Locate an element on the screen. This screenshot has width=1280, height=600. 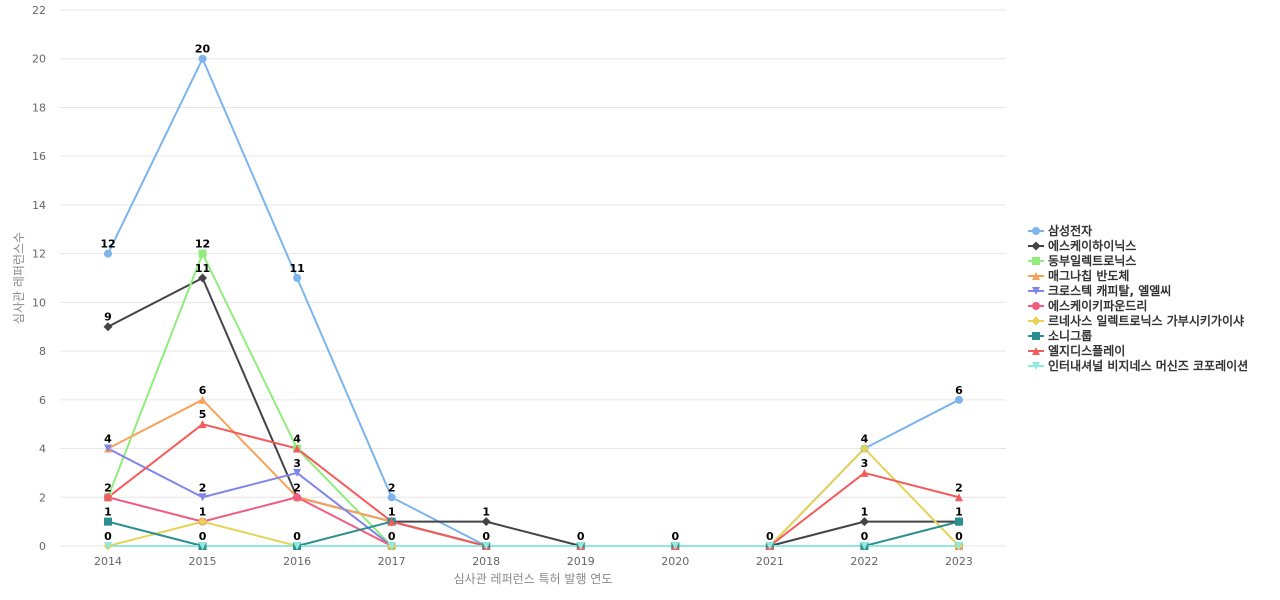
y-tick-label: 18 is located at coordinates (39, 107).